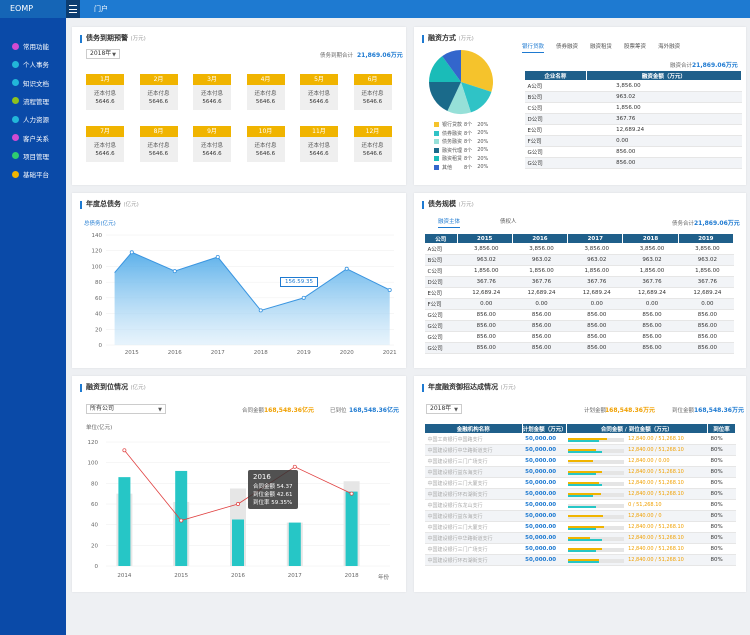 The image size is (750, 635). I want to click on tab-financing: 海外融资, so click(669, 47).